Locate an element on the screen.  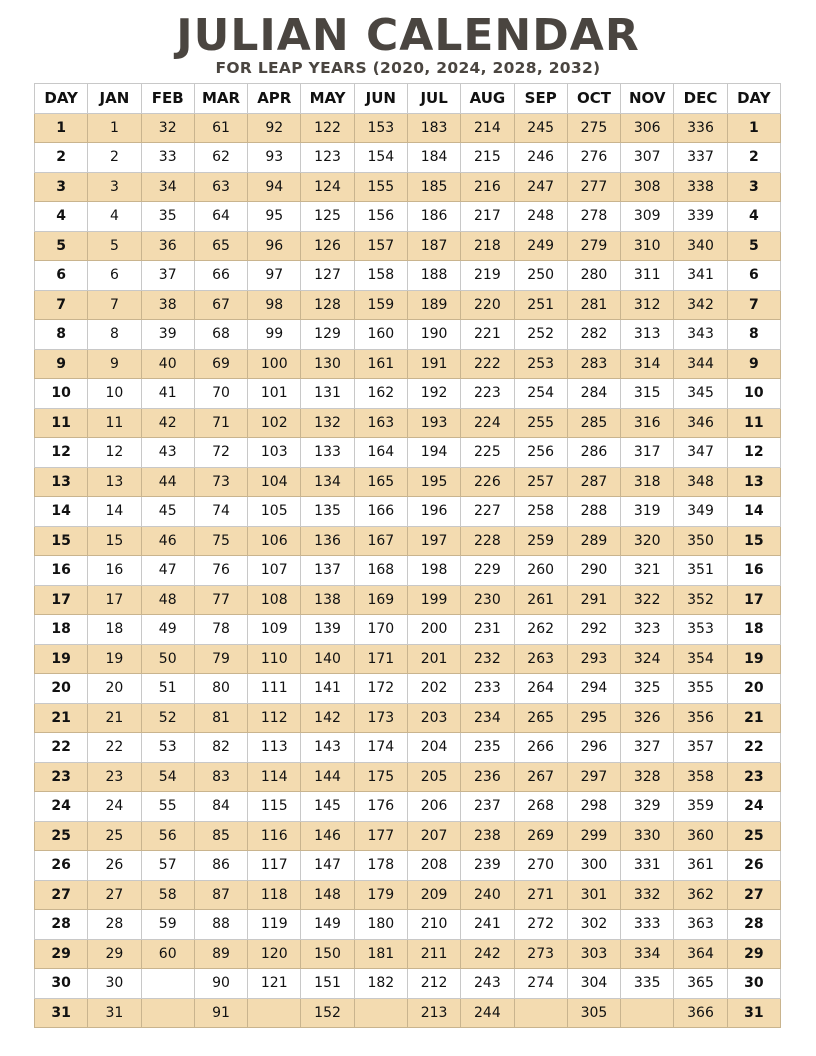
day-cell: 4 is located at coordinates (61, 216).